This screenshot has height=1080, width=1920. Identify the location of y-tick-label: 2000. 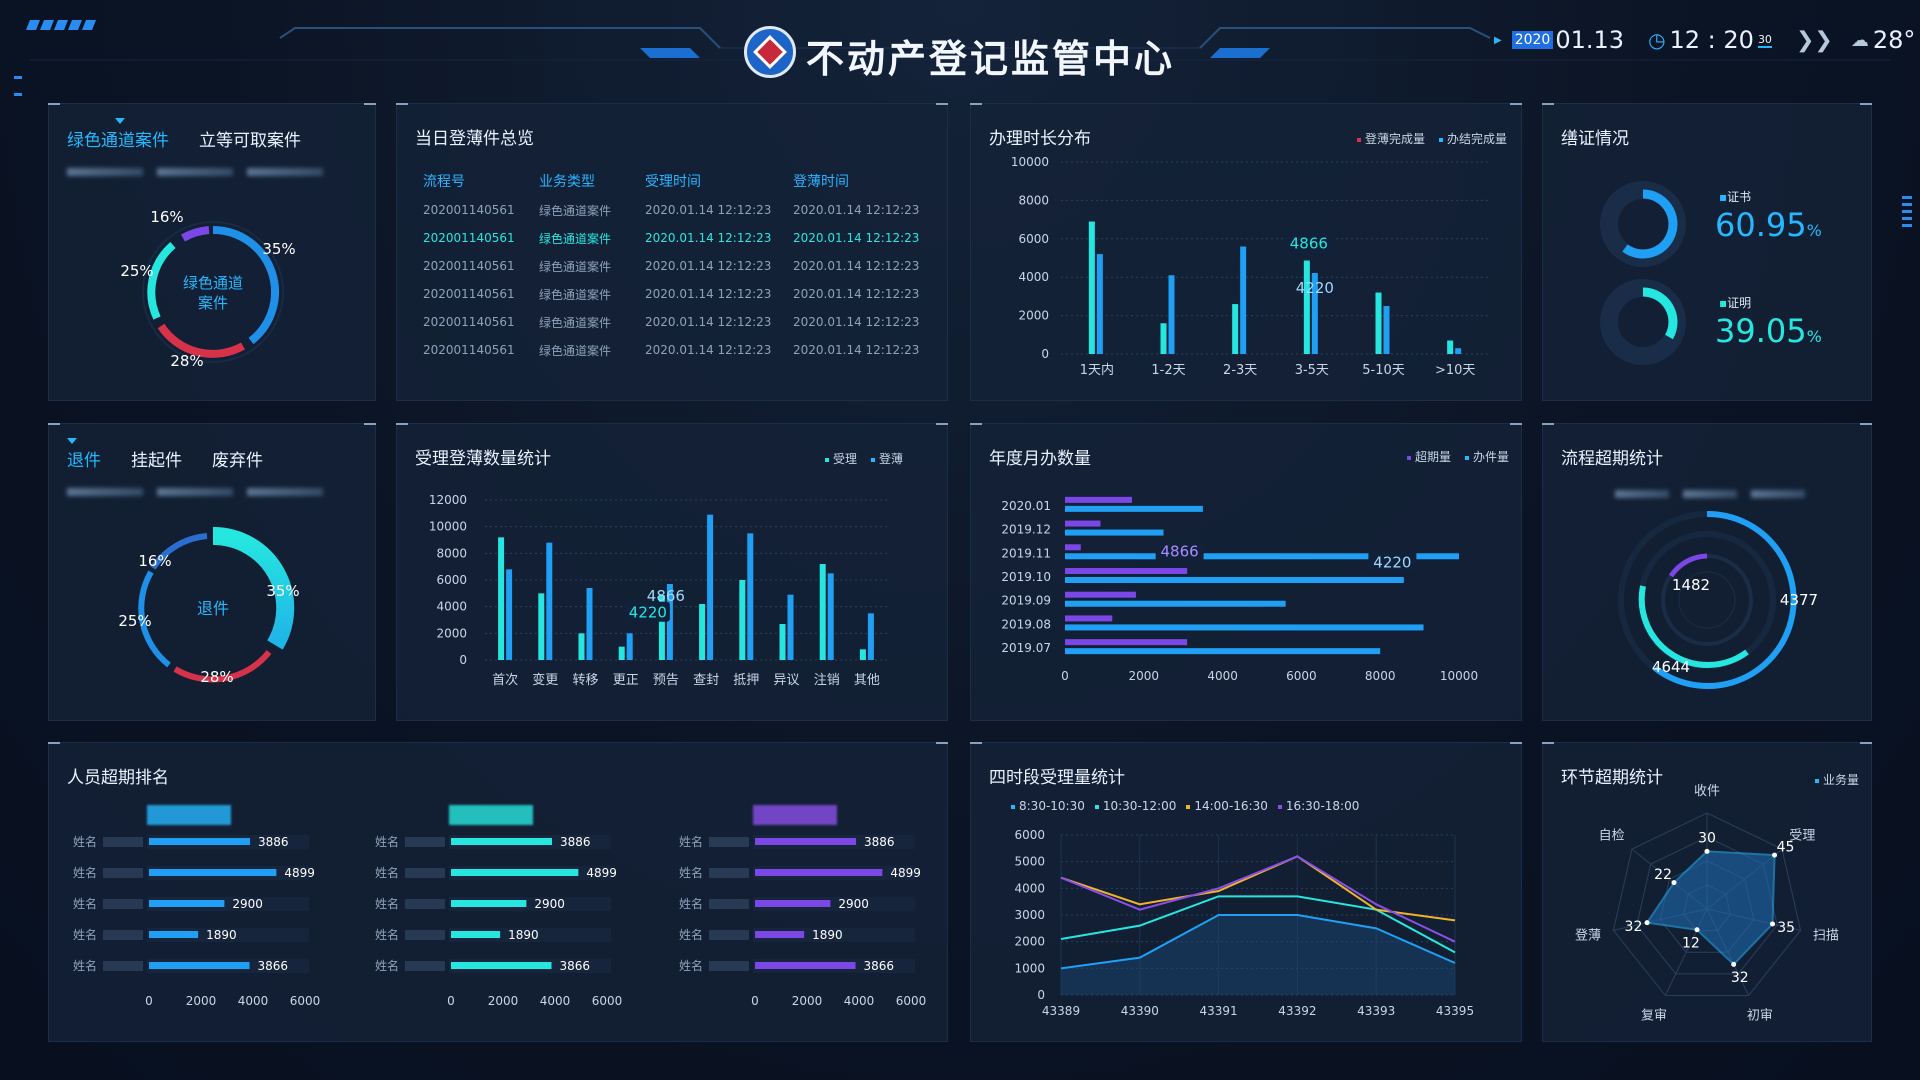
(1029, 942).